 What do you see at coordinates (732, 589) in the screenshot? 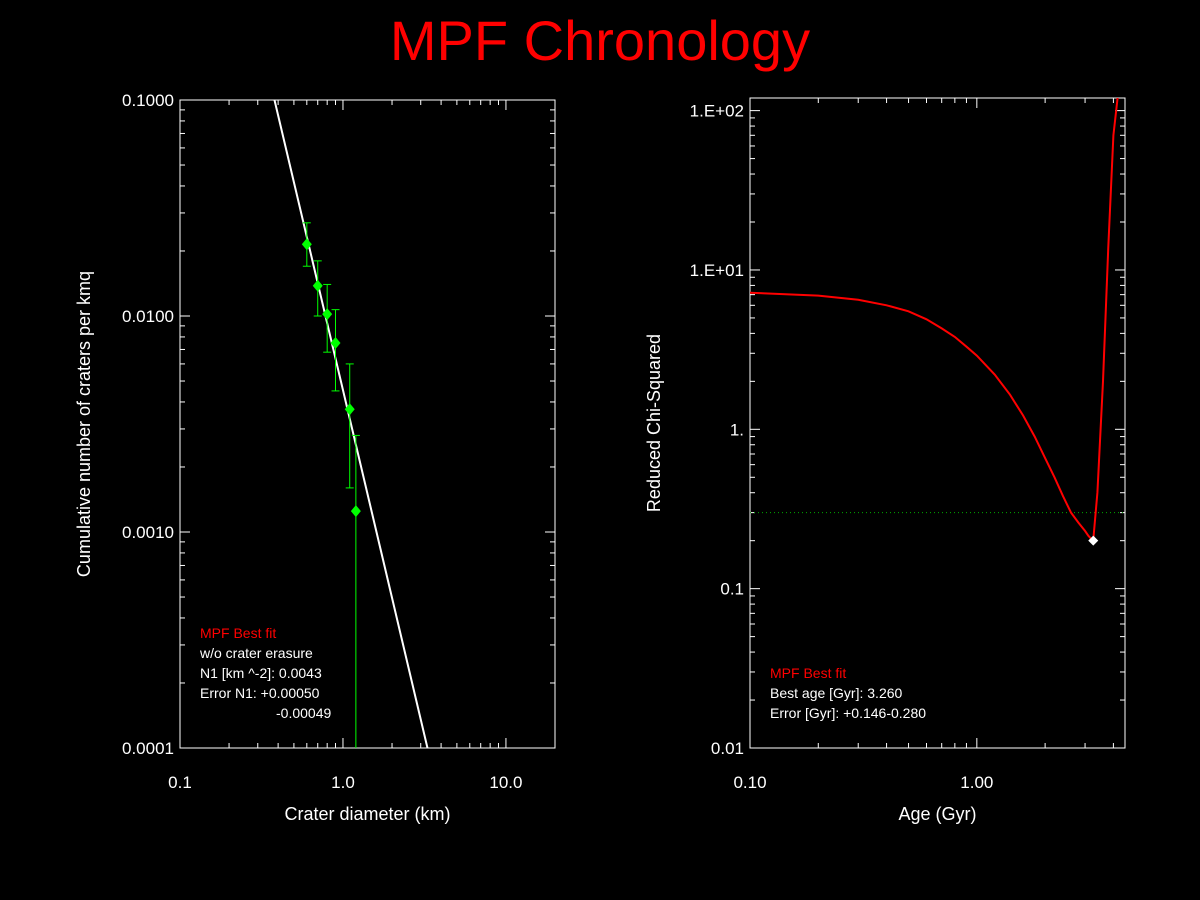
I see `right-y-tick-label: 0.1` at bounding box center [732, 589].